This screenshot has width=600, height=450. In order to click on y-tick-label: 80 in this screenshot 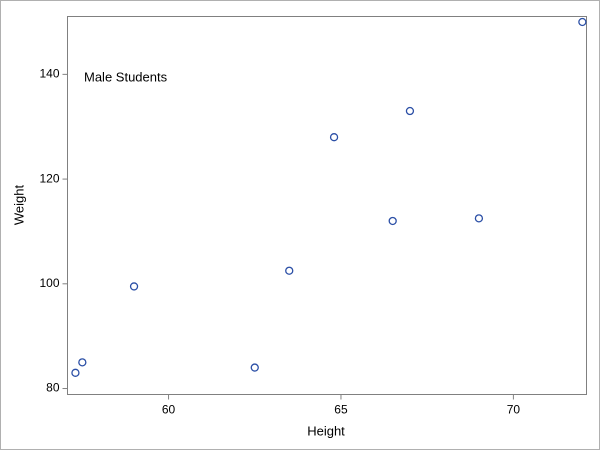, I will do `click(53, 388)`.